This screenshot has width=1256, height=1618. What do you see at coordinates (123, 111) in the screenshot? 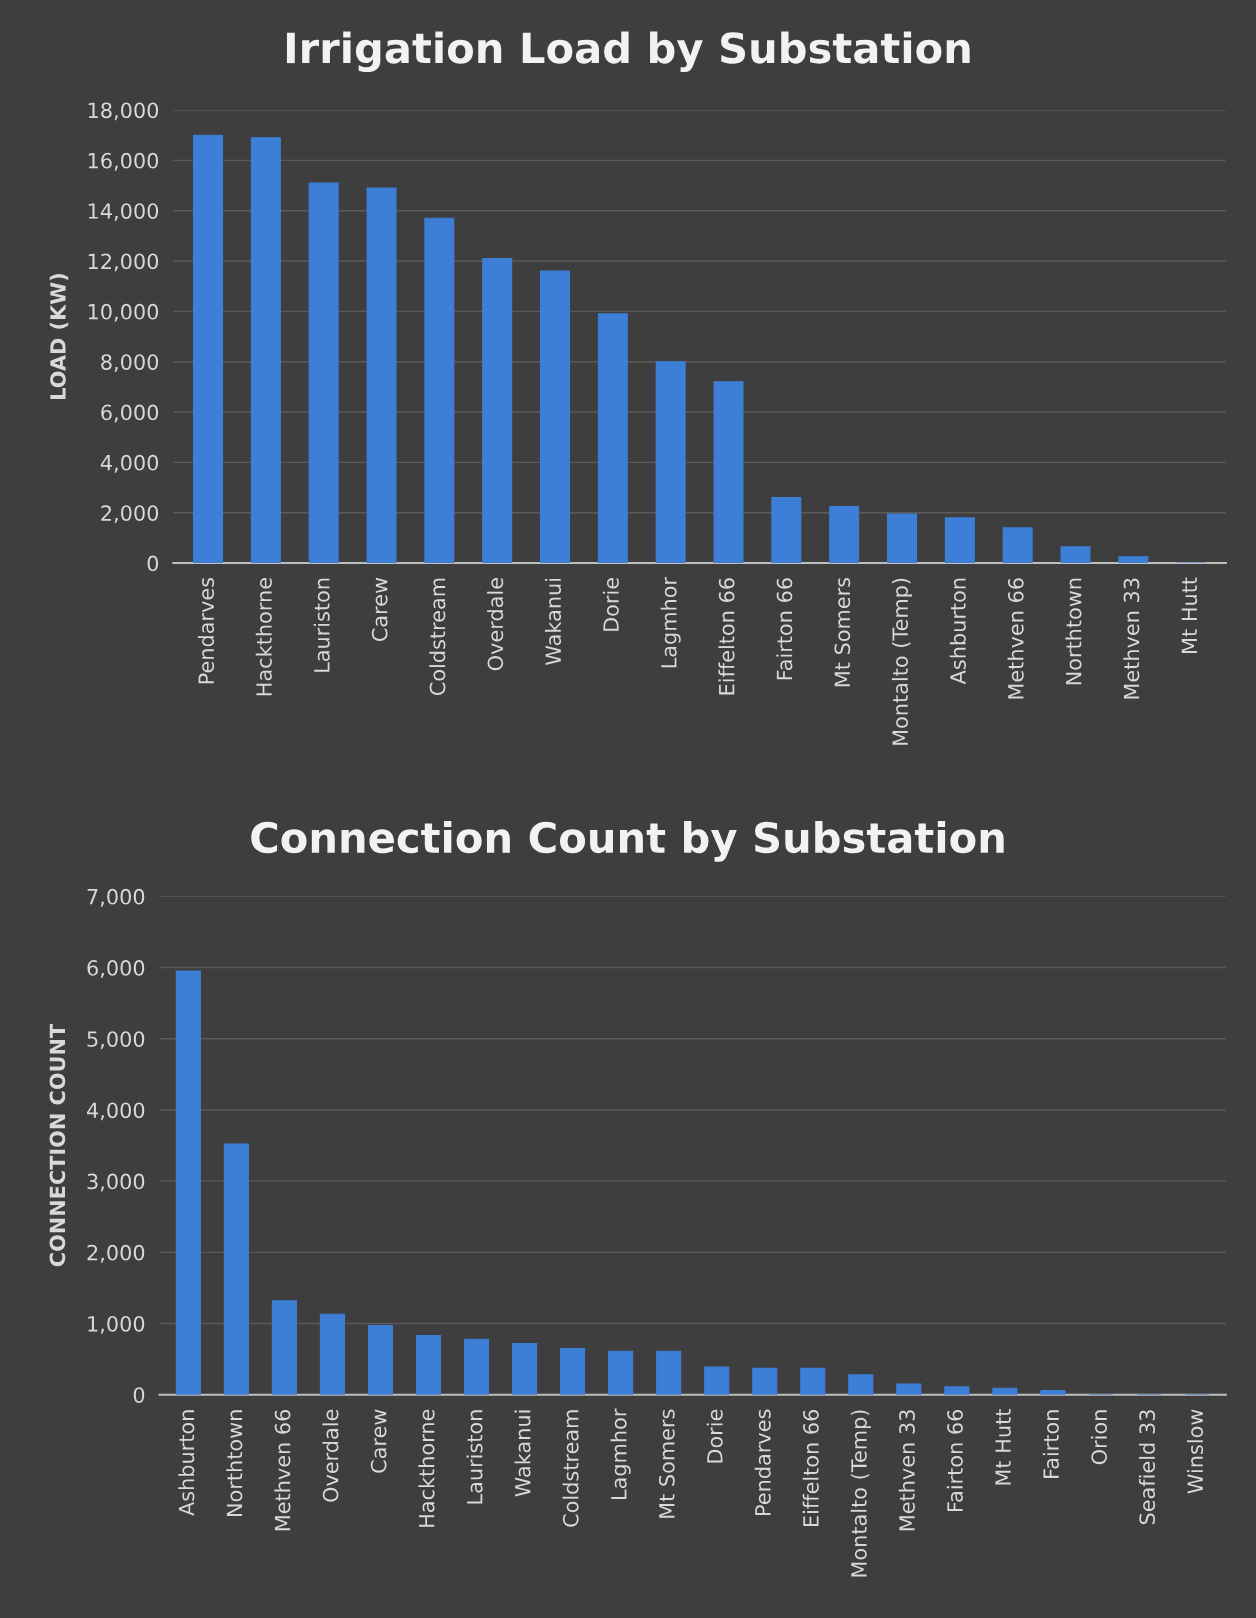
I see `y-tick-label: 18,000` at bounding box center [123, 111].